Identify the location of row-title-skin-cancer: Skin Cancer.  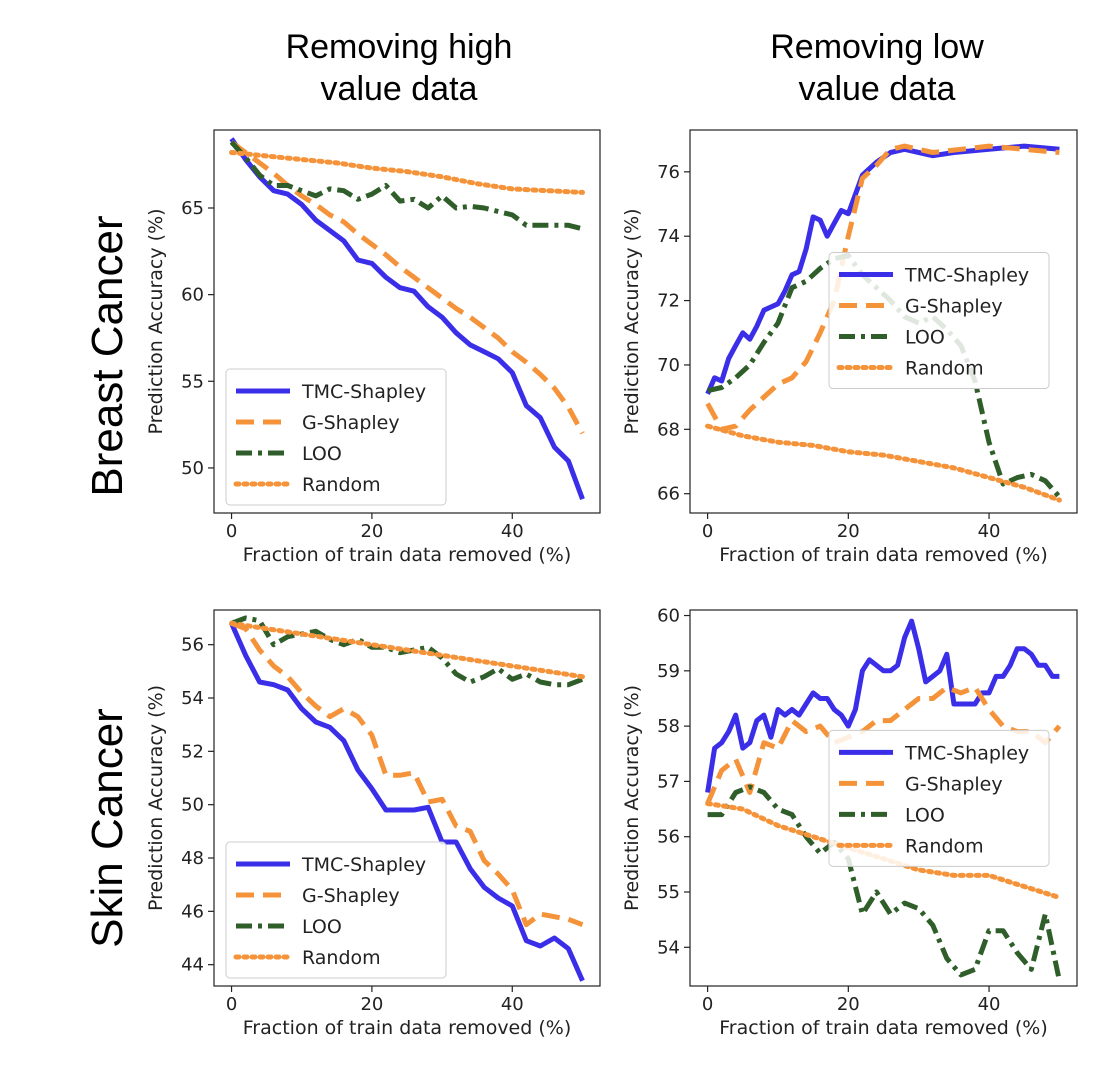
(107, 828).